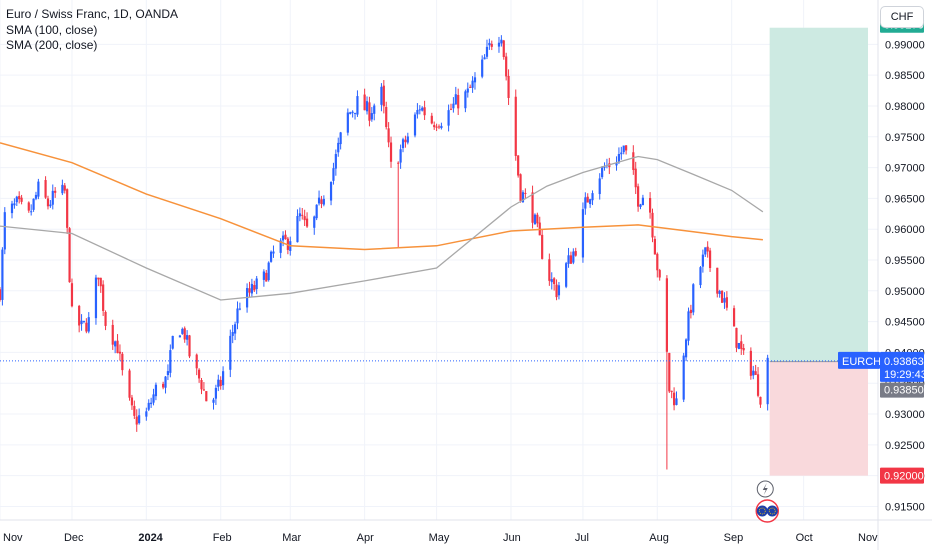 This screenshot has height=550, width=932. I want to click on currency-button: CHF, so click(902, 17).